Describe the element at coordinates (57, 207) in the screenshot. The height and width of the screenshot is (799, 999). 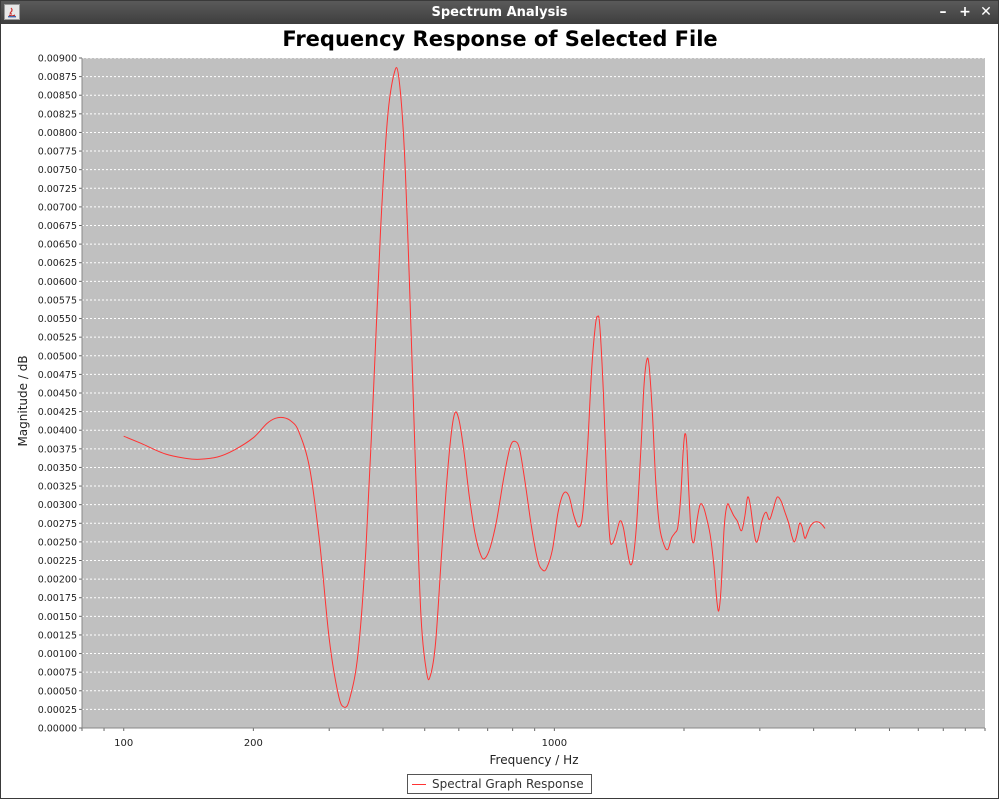
I see `y-tick-label: 0.00700` at that location.